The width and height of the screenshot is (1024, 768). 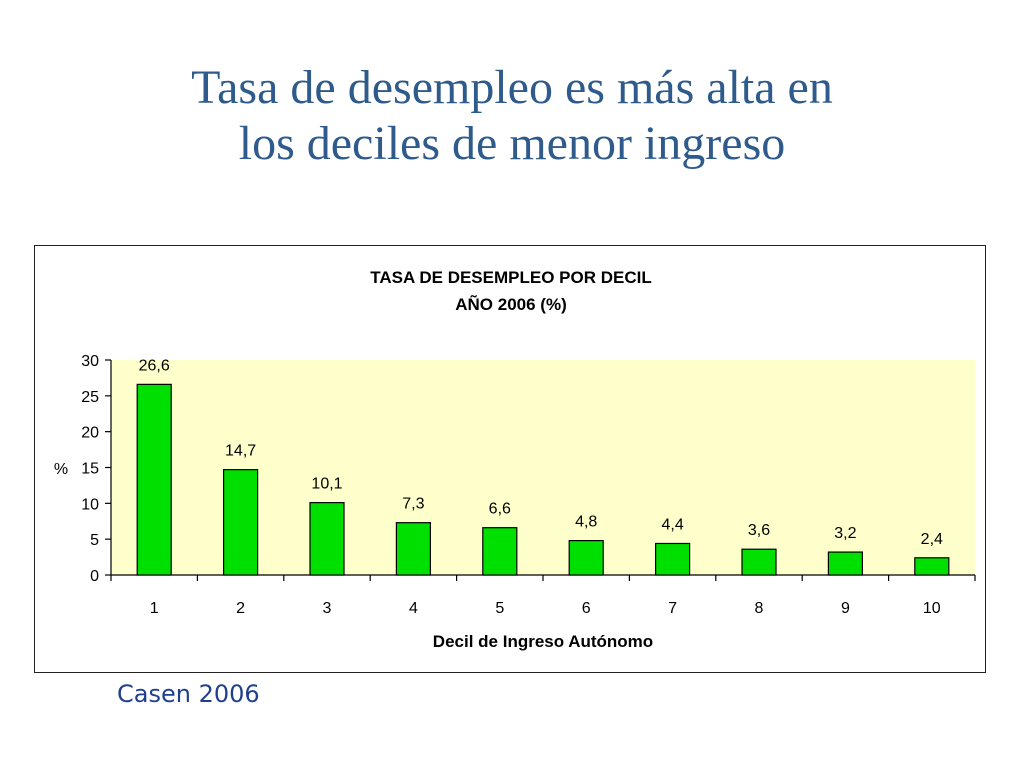 I want to click on x-tick-label: 10, so click(x=932, y=608).